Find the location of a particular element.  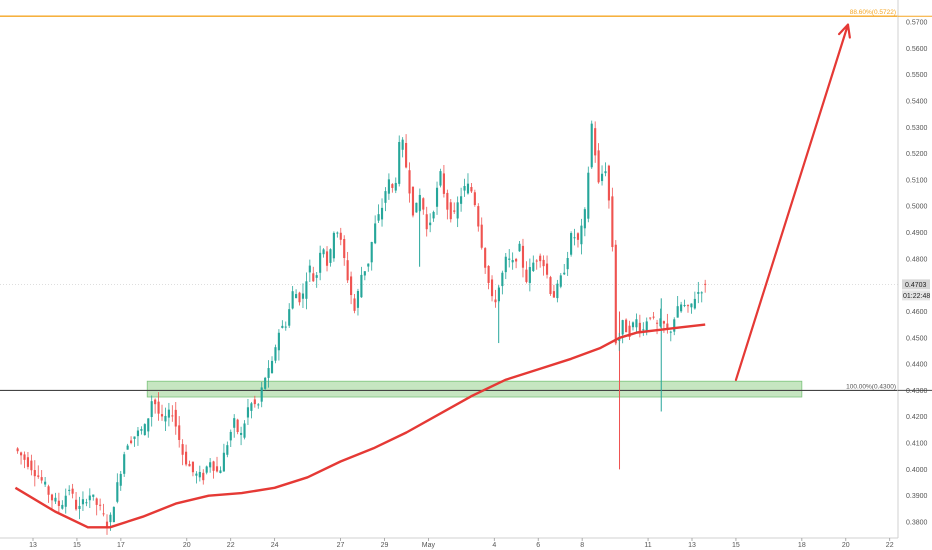

x-tick-label: 6 is located at coordinates (538, 545).